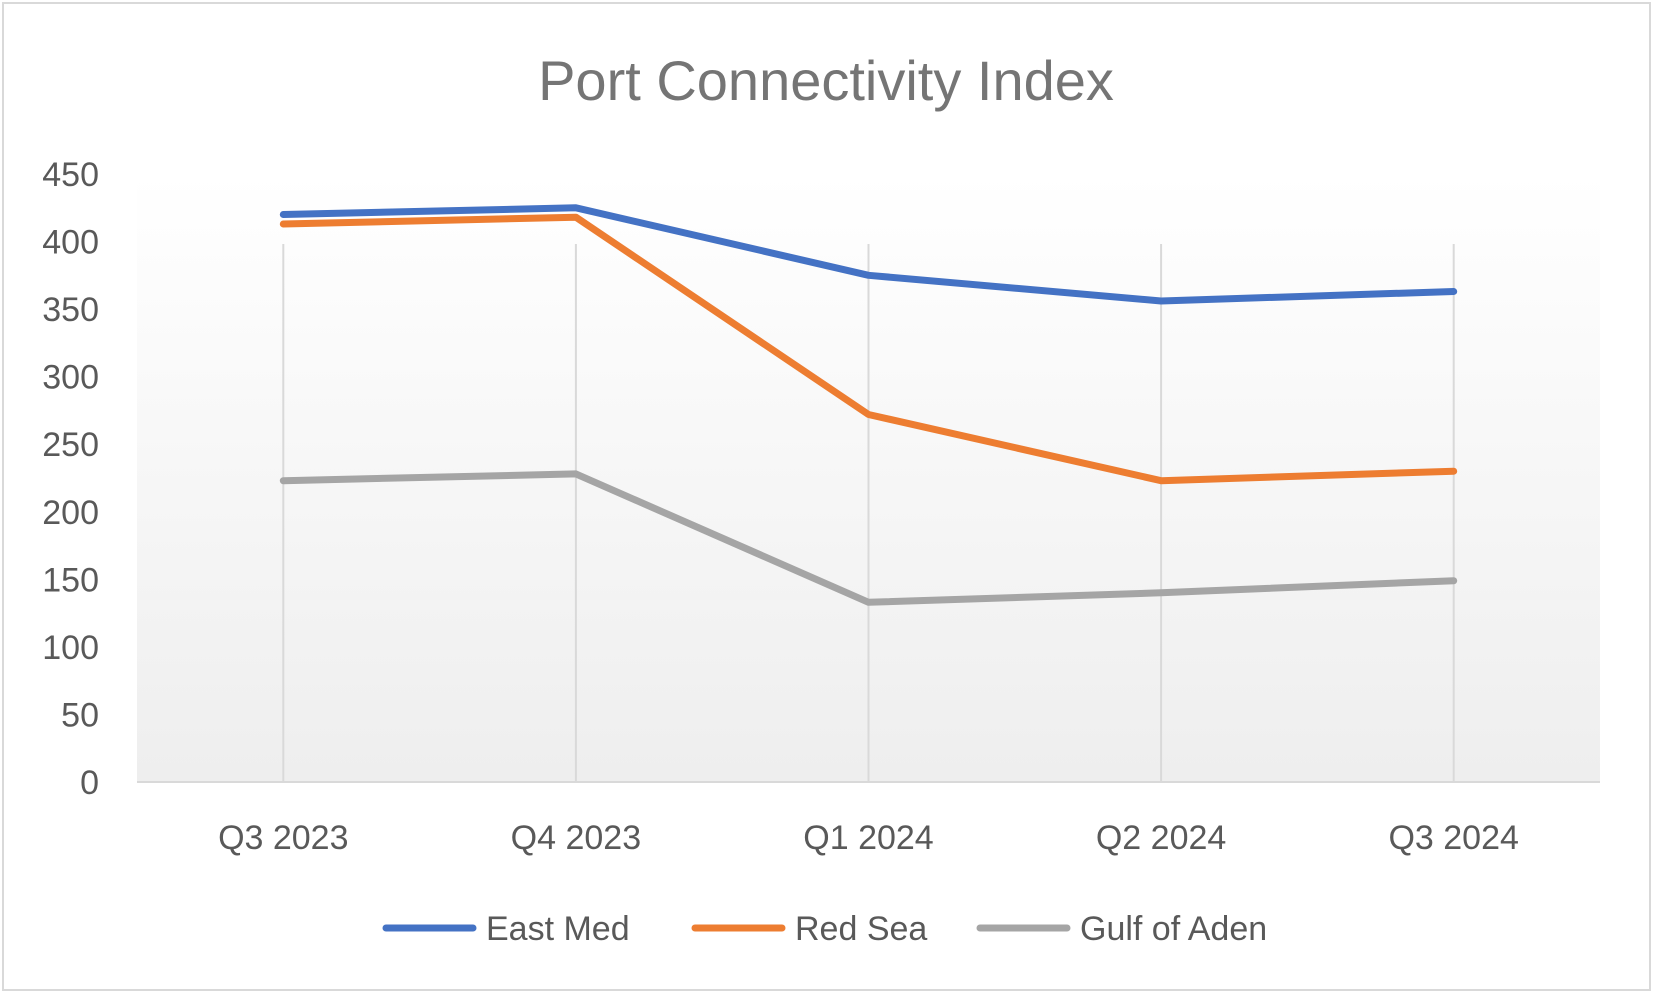 The image size is (1653, 993). I want to click on legend-label-red-sea: Red Sea, so click(861, 929).